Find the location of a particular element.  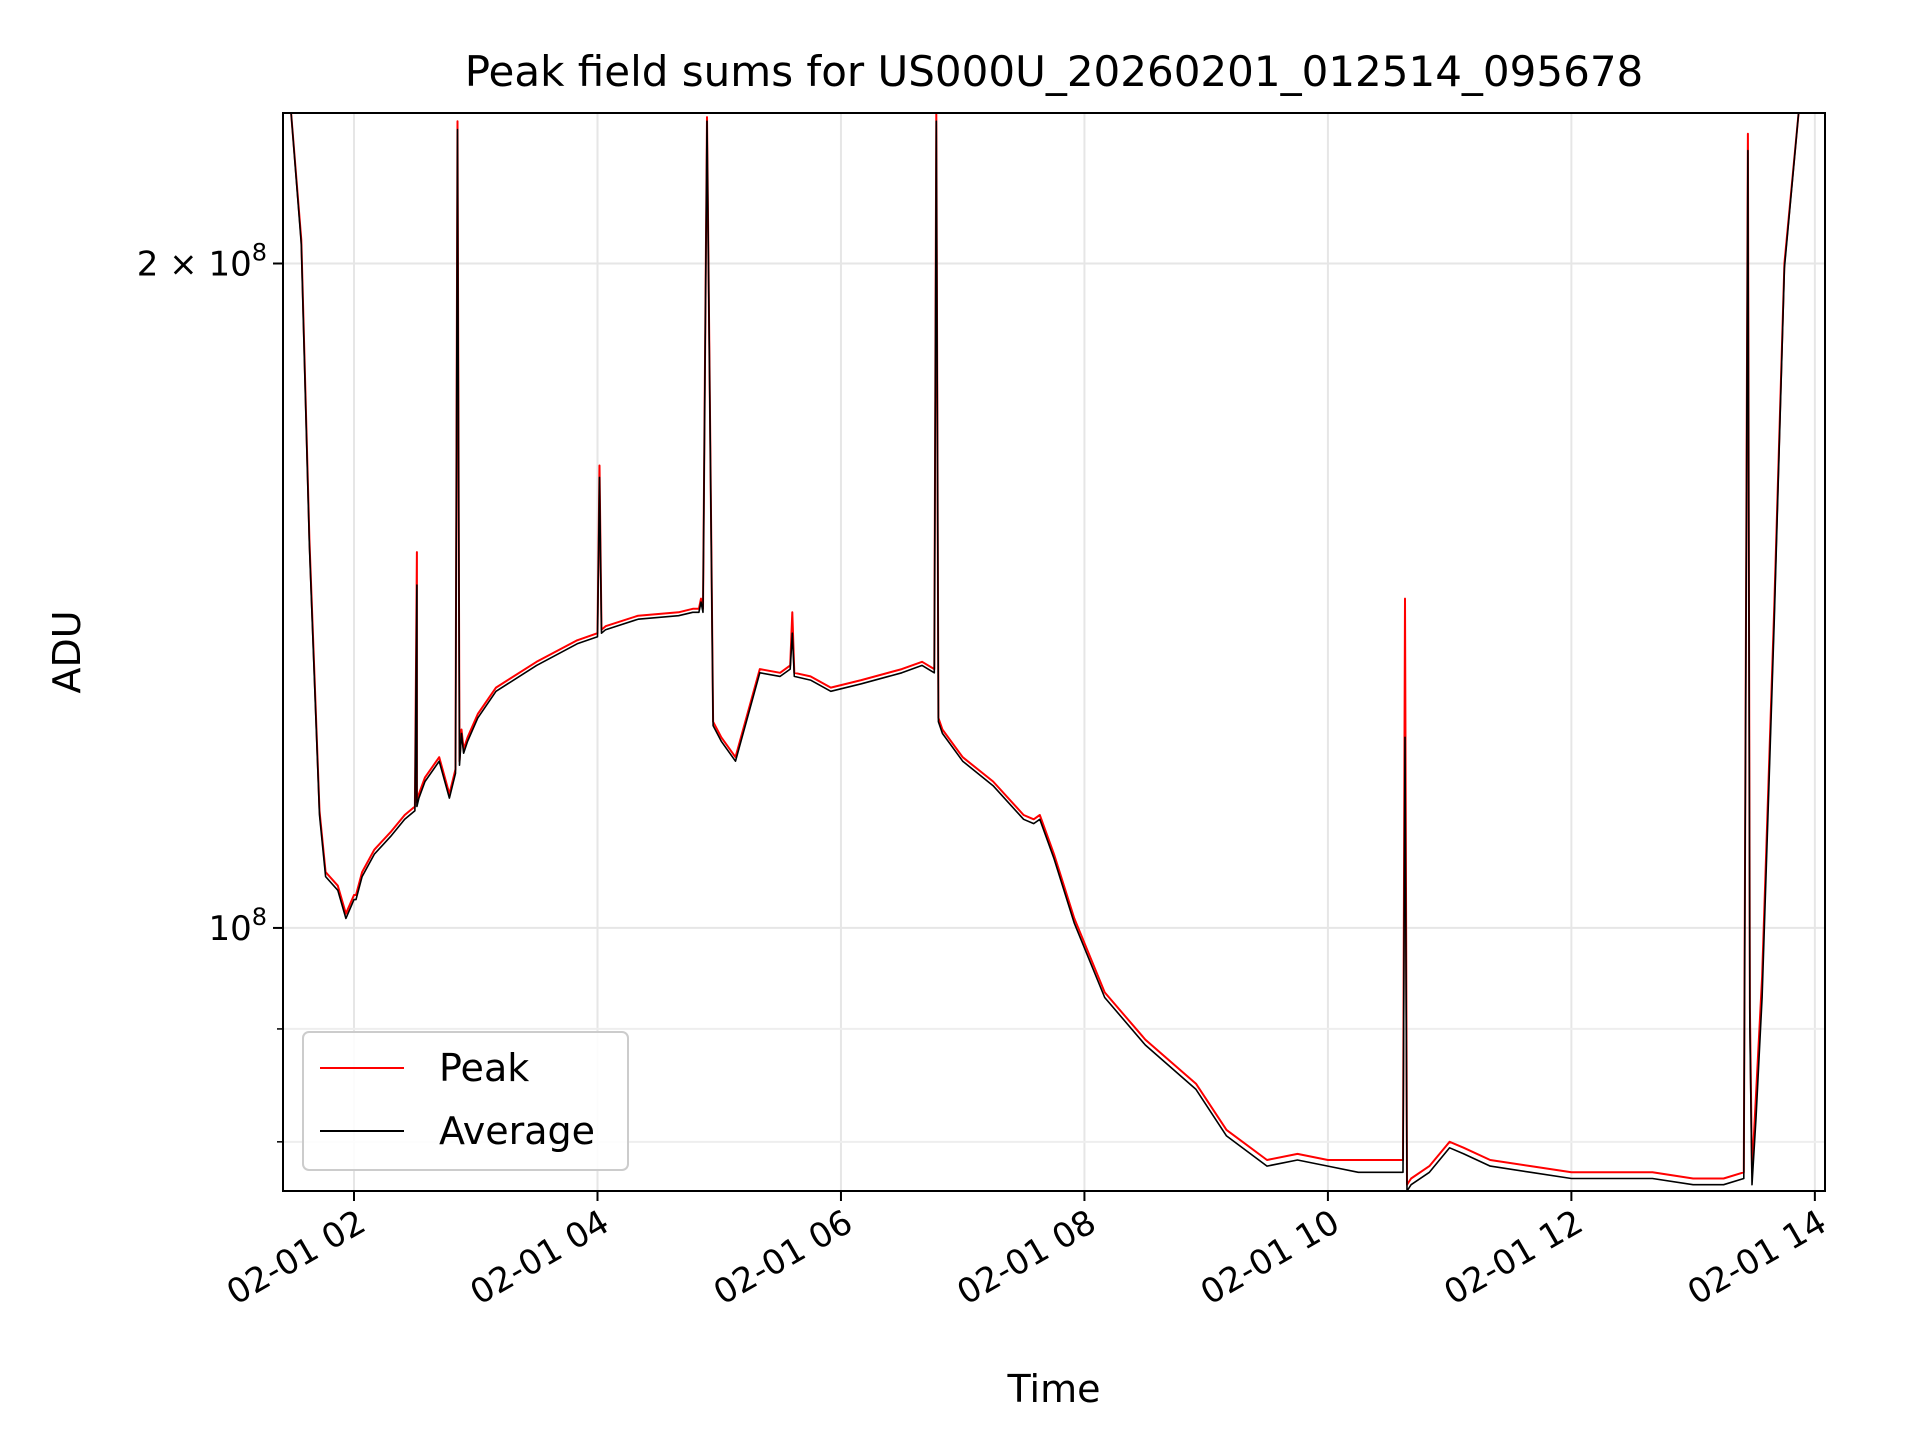

legend-label-peak: Peak is located at coordinates (484, 1068).